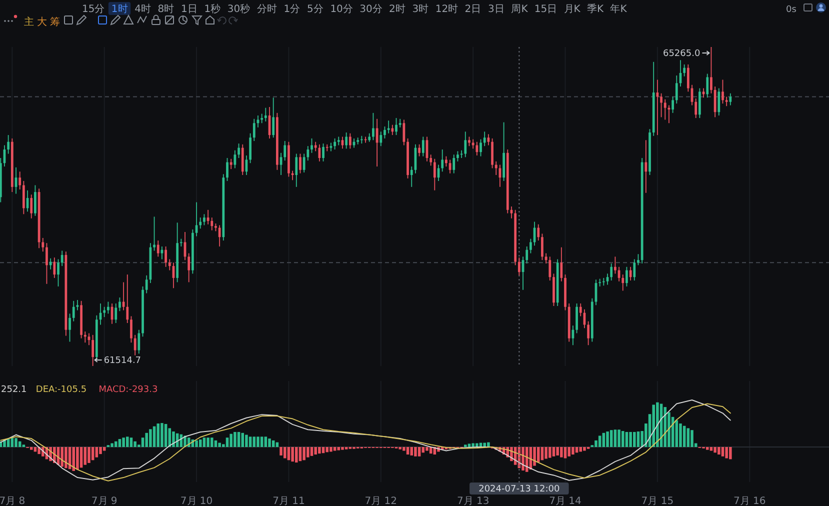  I want to click on x-tick-label: 7月 8, so click(13, 501).